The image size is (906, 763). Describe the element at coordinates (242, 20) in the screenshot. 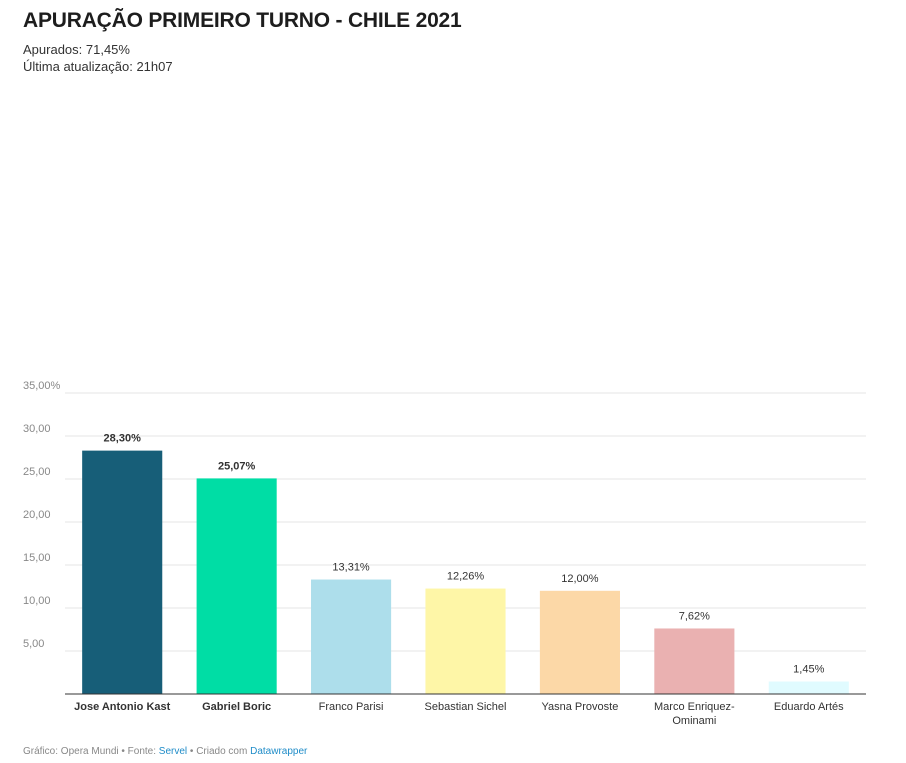

I see `chart-title: APURAÇÃO PRIMEIRO TURNO - CHILE 2021` at that location.